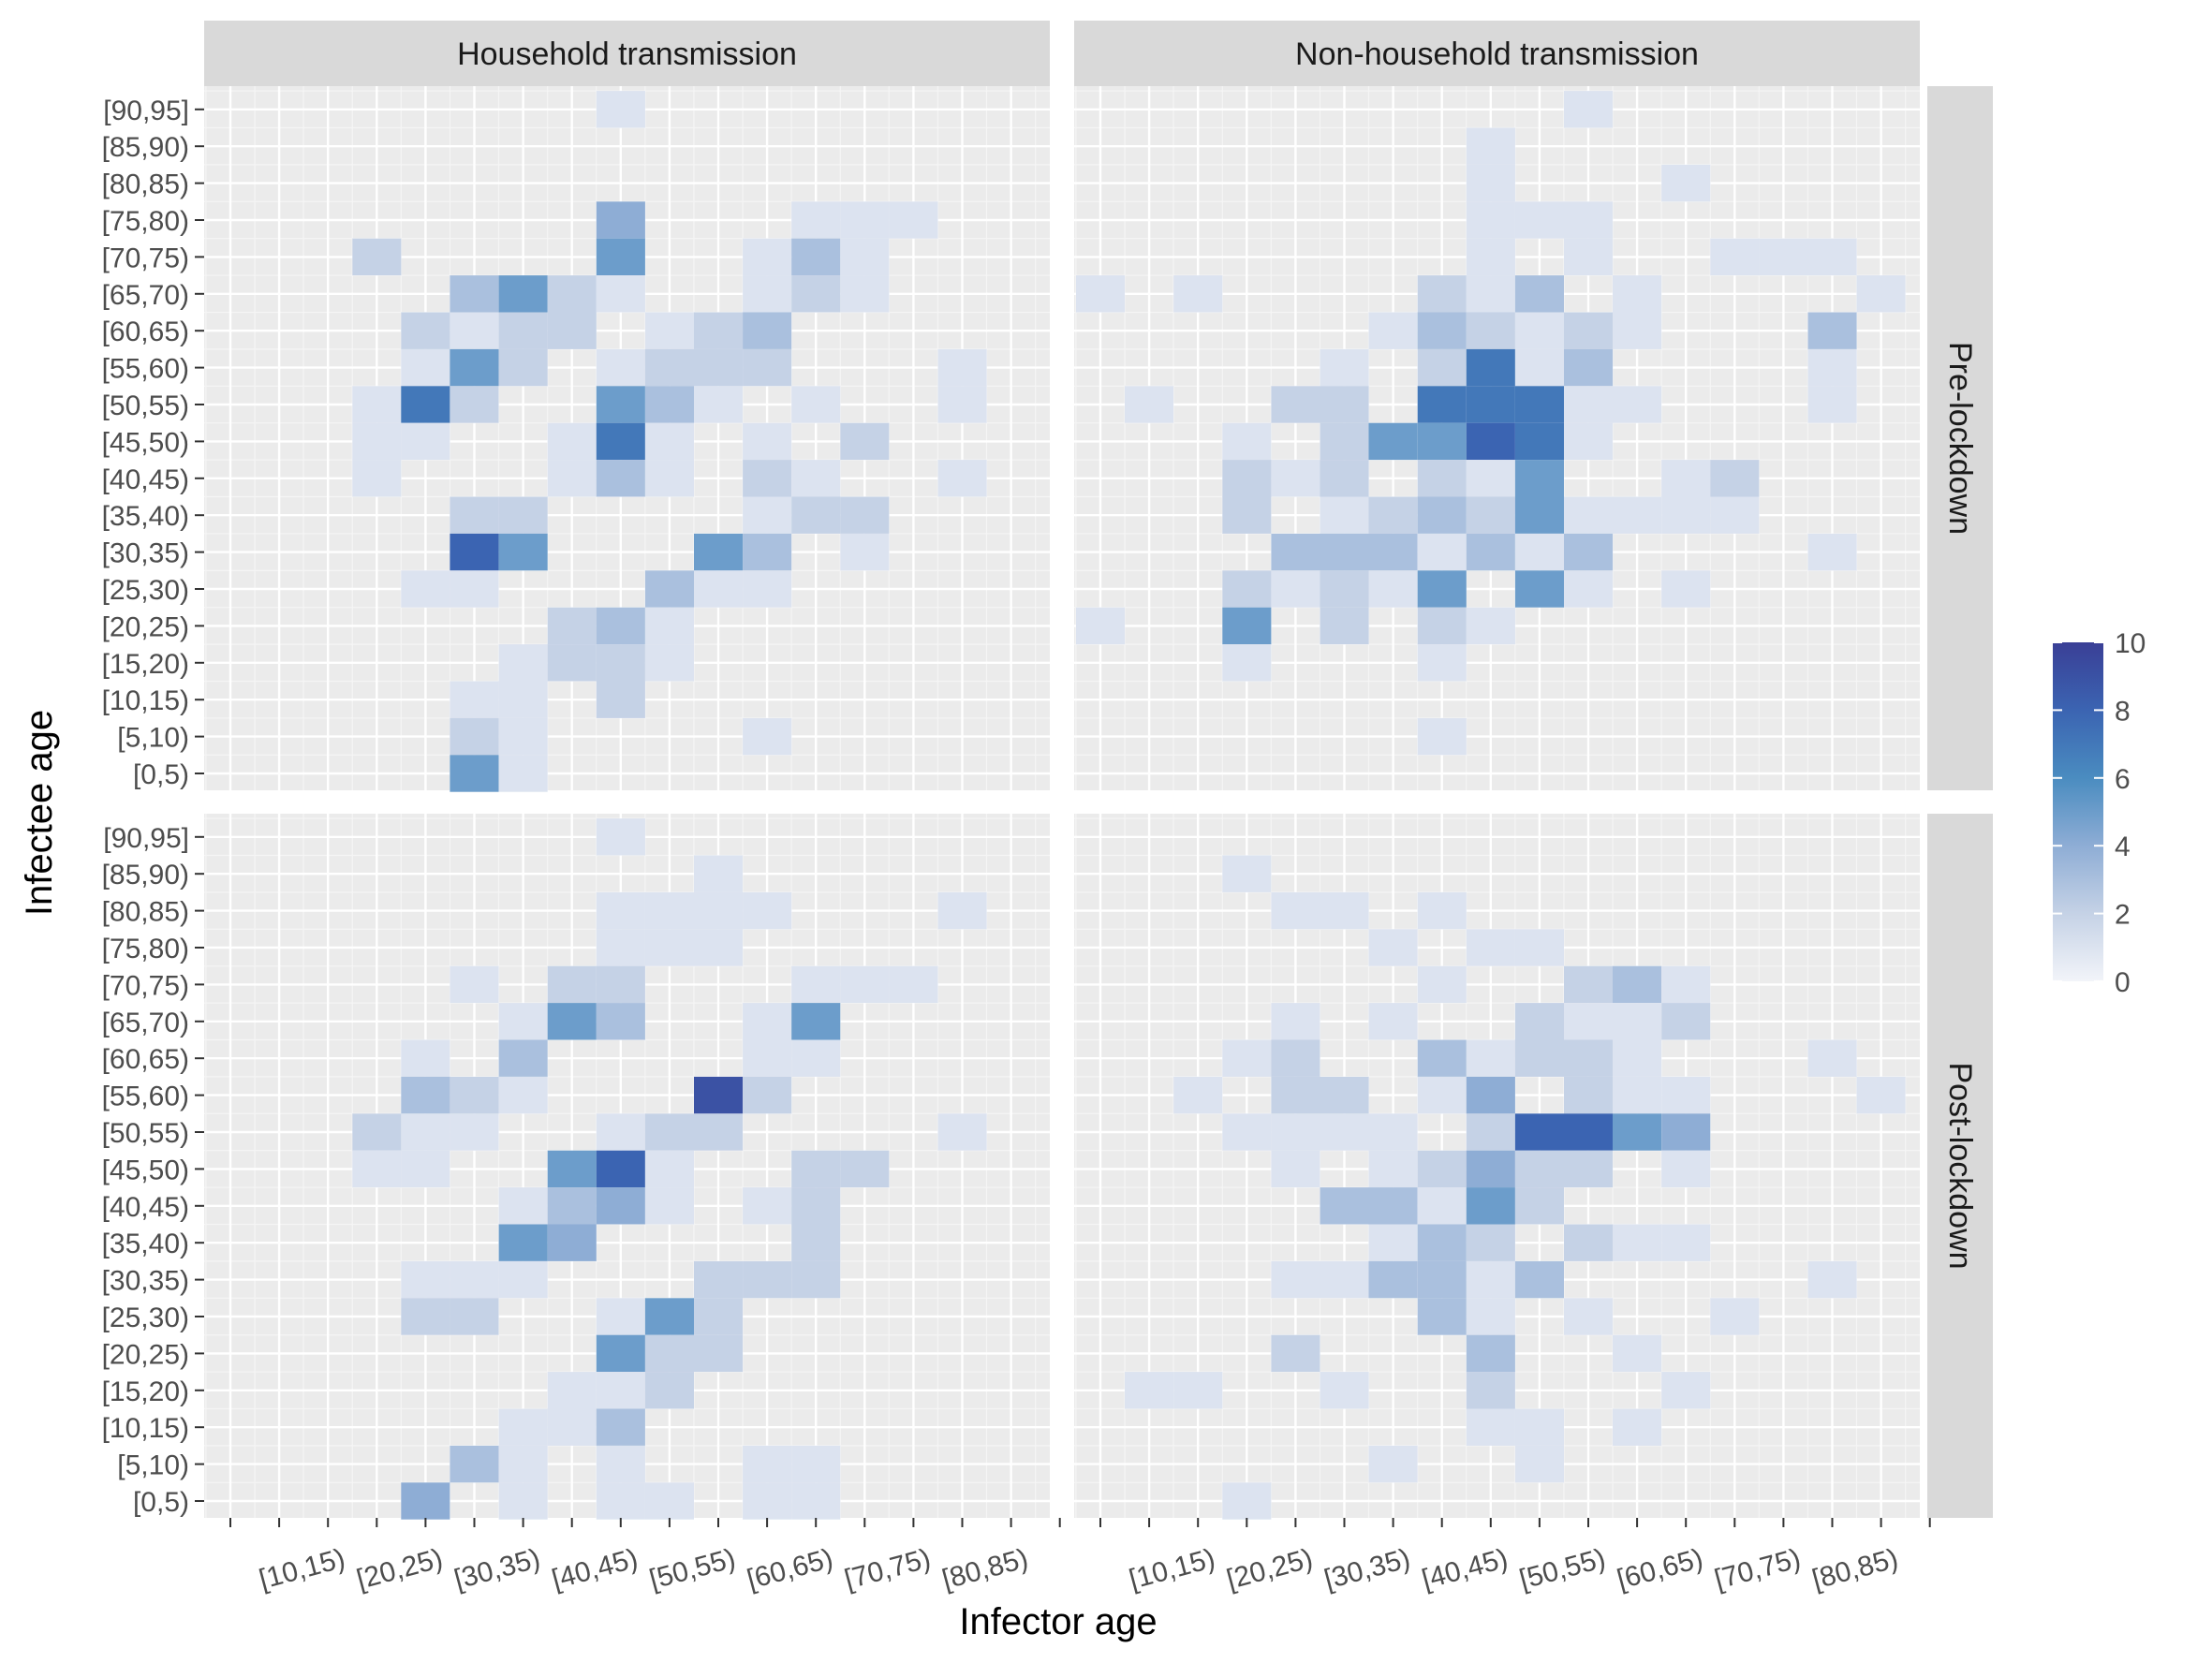 The width and height of the screenshot is (2212, 1663). I want to click on heatmap-tile: [15,20) → [50,55): 2, so click(377, 1132).